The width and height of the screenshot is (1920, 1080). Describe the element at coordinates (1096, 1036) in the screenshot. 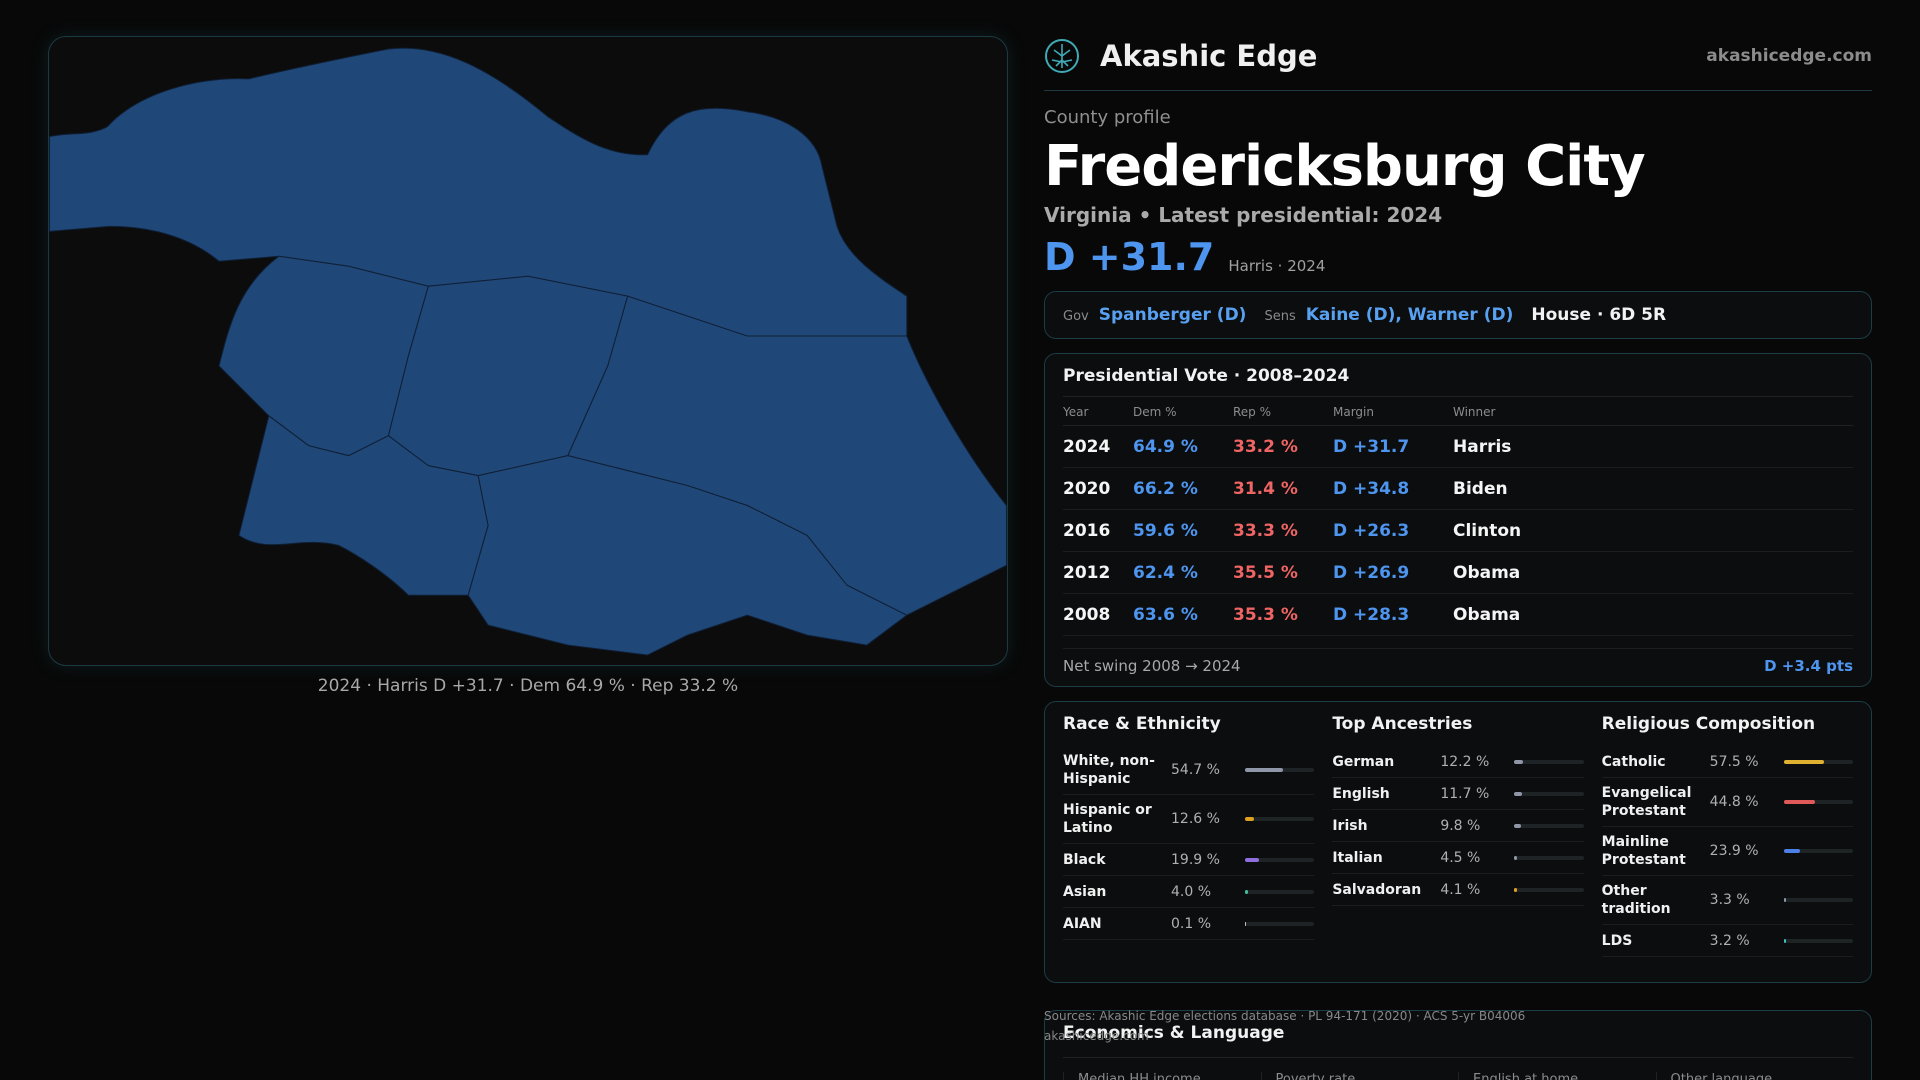

I see `sources-url: akashicedge.com` at that location.